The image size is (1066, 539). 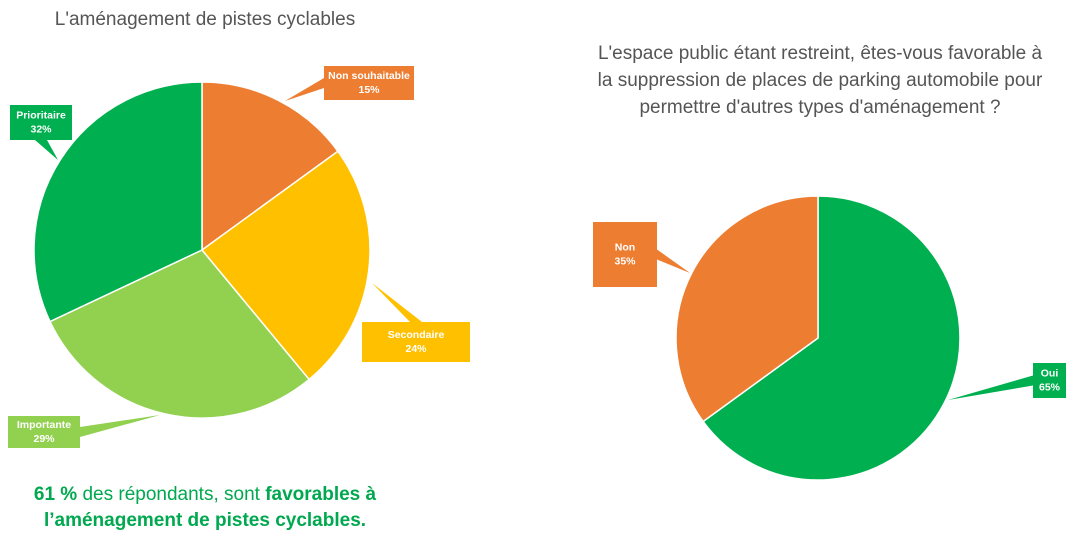 I want to click on slice-value-label: 32%, so click(x=41, y=129).